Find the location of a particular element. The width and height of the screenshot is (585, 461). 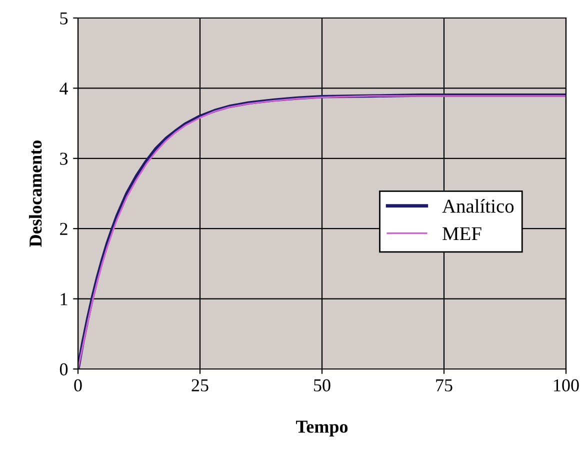

x-tick-label: 0 is located at coordinates (78, 385).